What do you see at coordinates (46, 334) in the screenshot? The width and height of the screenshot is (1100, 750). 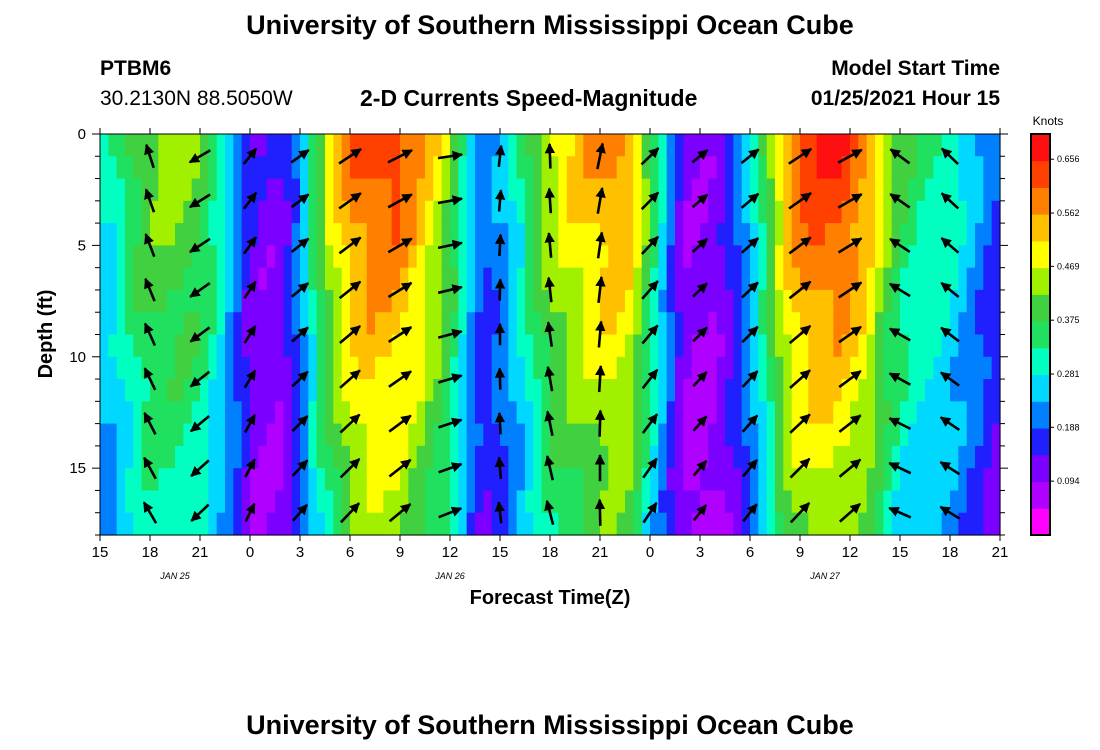 I see `y-axis-label: Depth (ft)` at bounding box center [46, 334].